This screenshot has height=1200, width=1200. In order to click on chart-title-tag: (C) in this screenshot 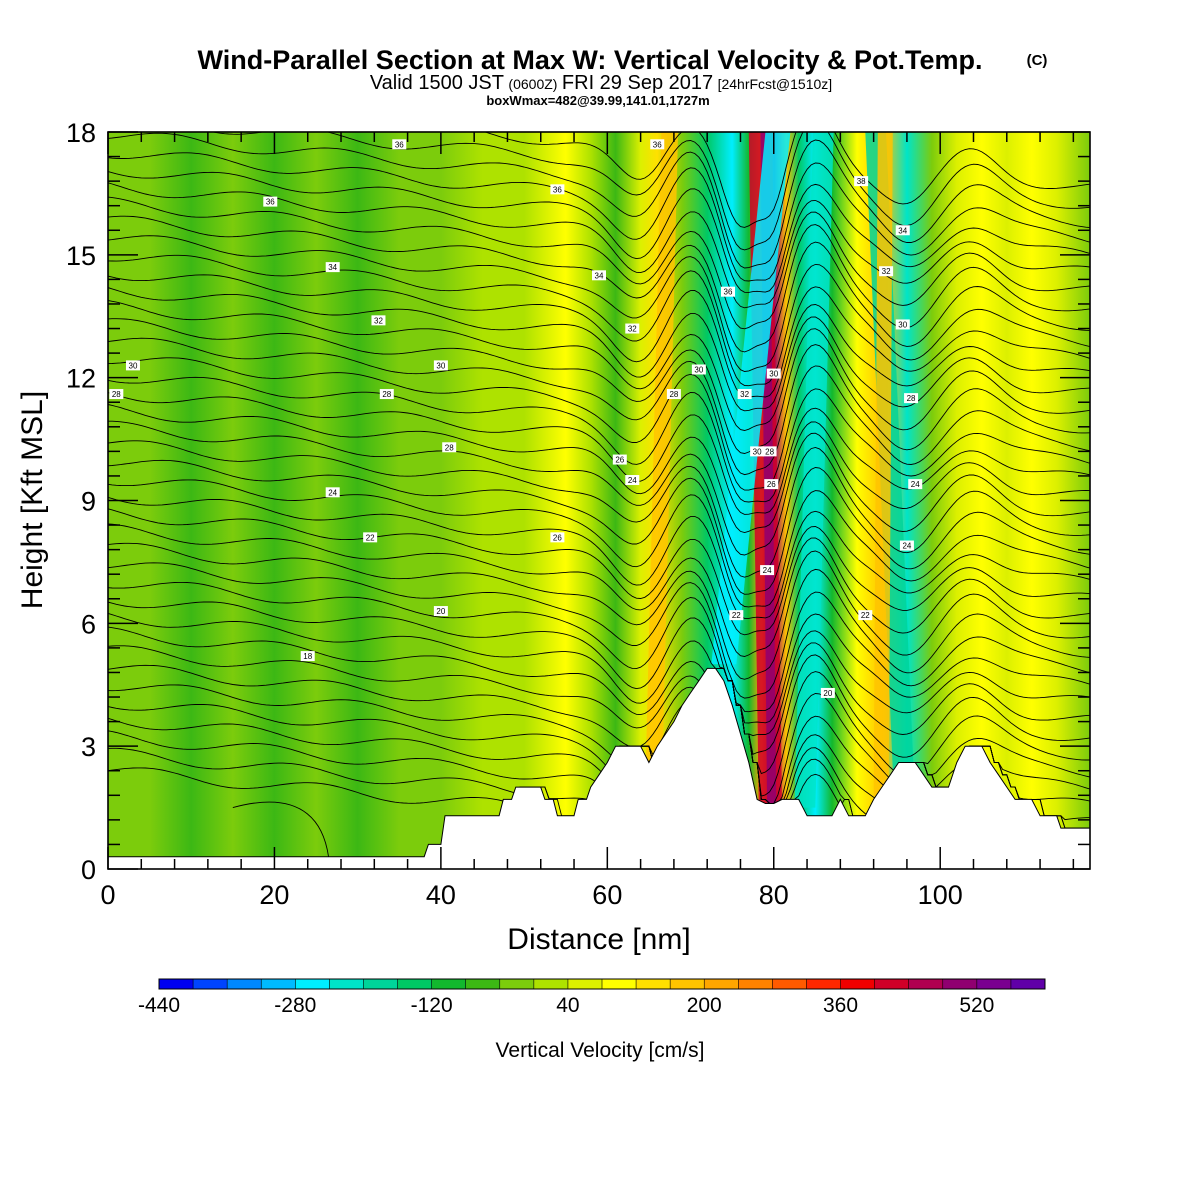, I will do `click(1037, 60)`.